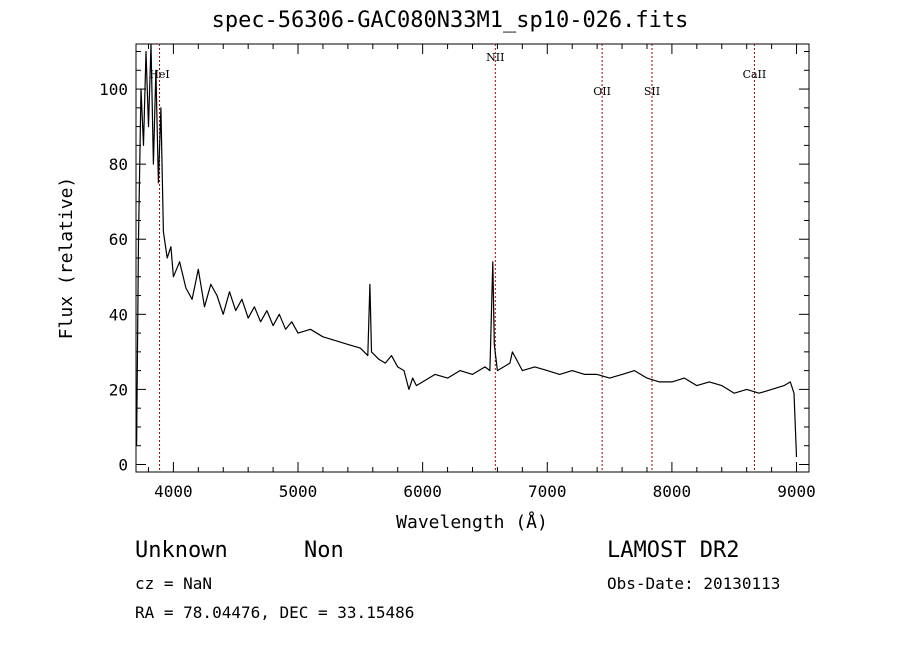  I want to click on subclass-label: Non, so click(324, 550).